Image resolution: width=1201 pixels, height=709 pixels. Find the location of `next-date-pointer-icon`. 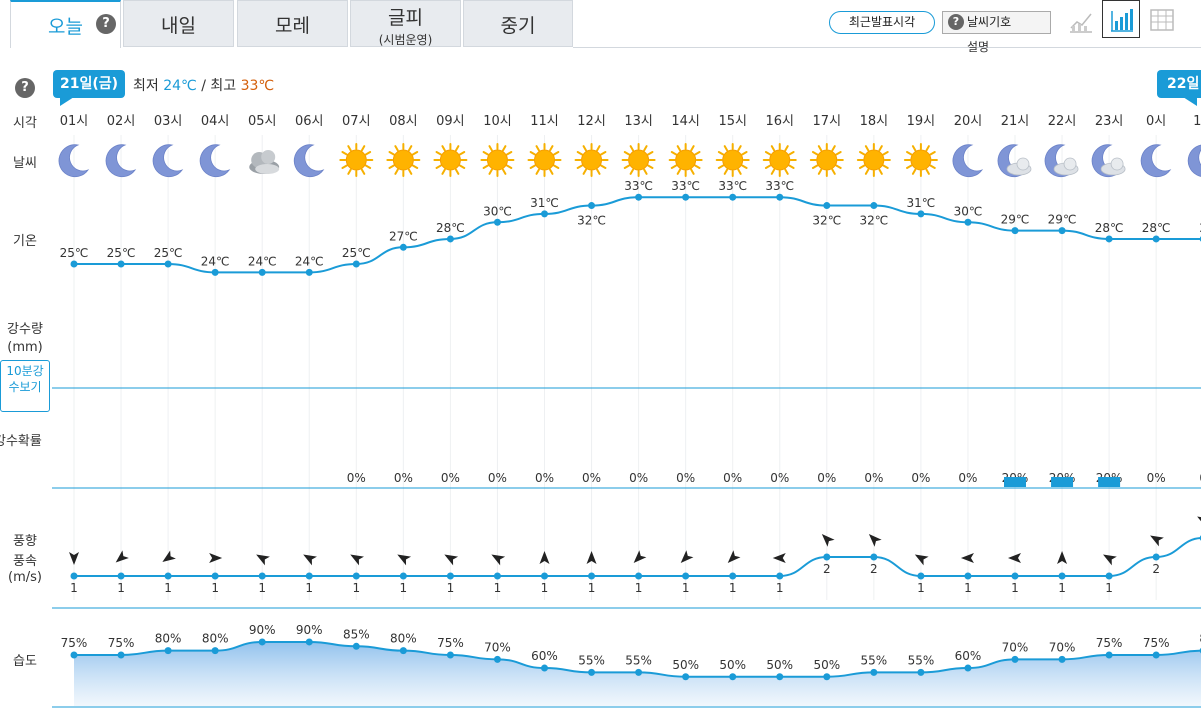

next-date-pointer-icon is located at coordinates (1190, 101).